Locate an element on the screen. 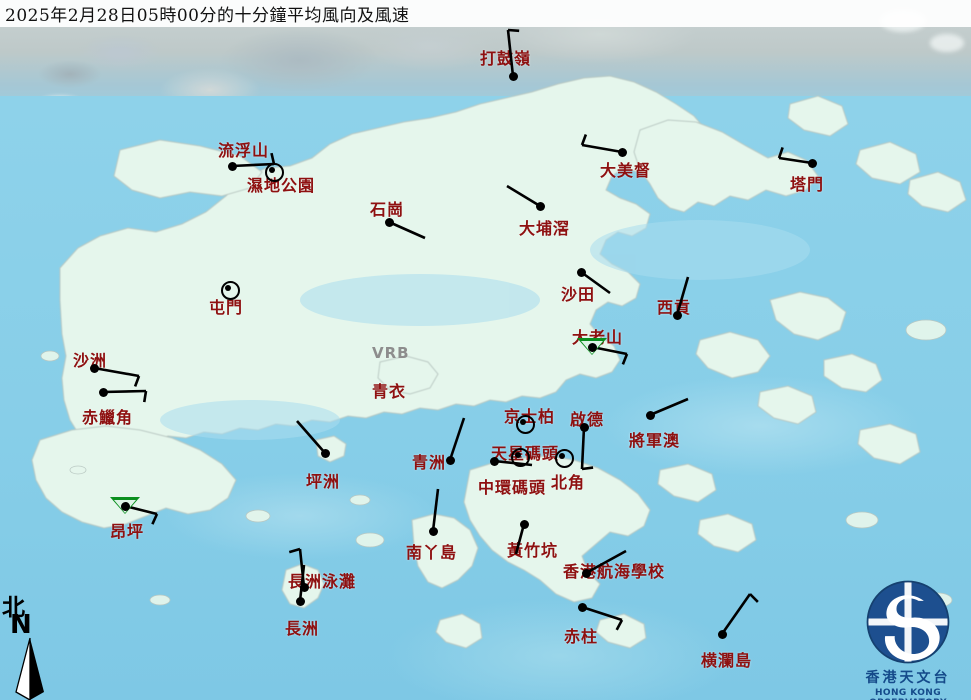  station-label: 中環碼頭 is located at coordinates (512, 487).